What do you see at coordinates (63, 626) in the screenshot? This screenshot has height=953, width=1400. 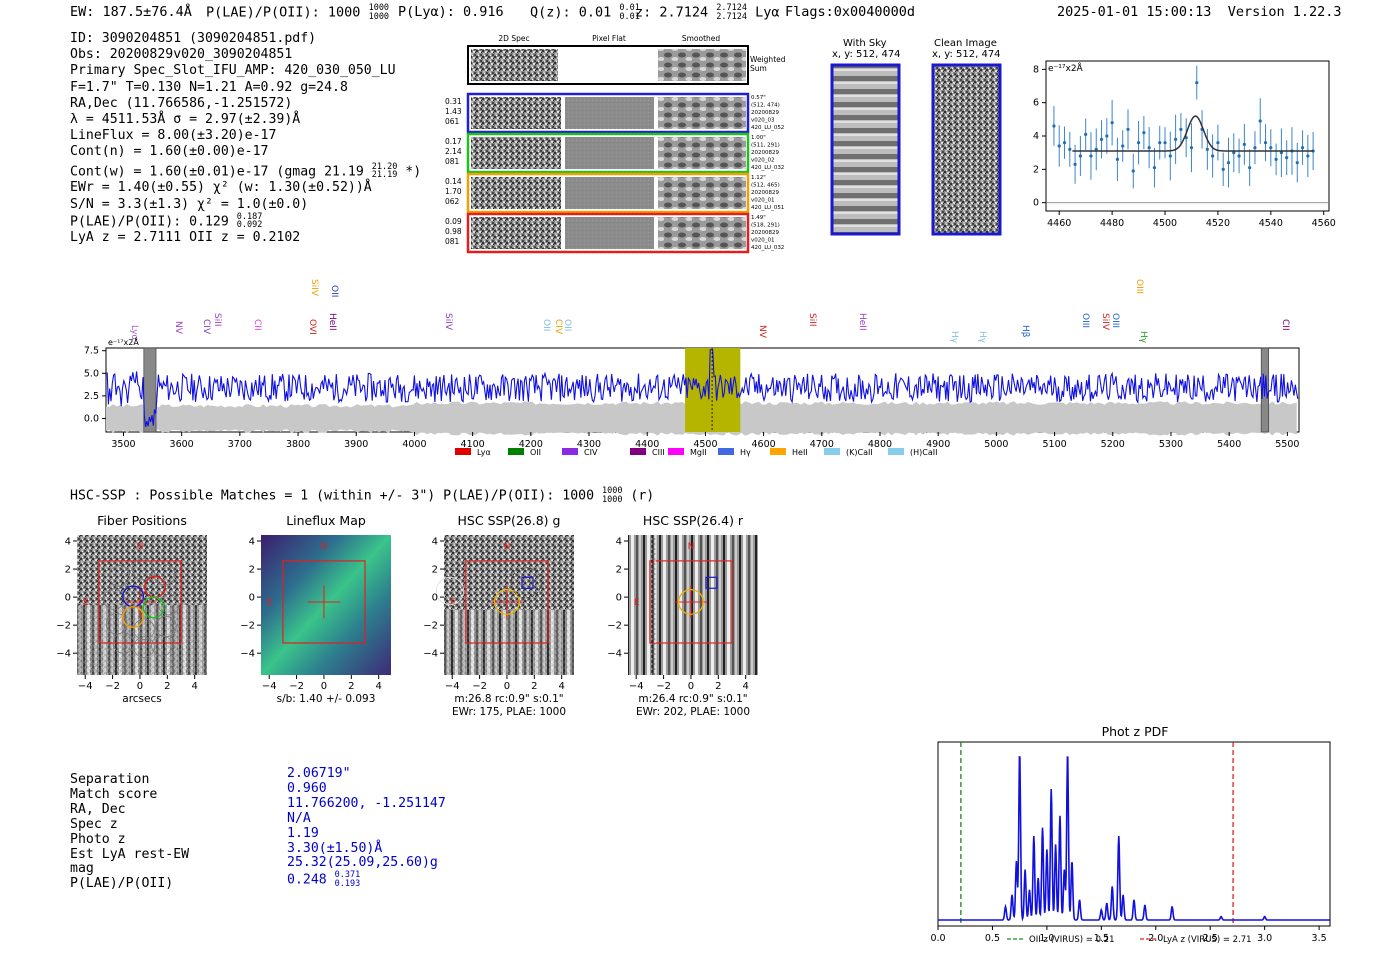 I see `hsc-ylabel-0-3: −2` at bounding box center [63, 626].